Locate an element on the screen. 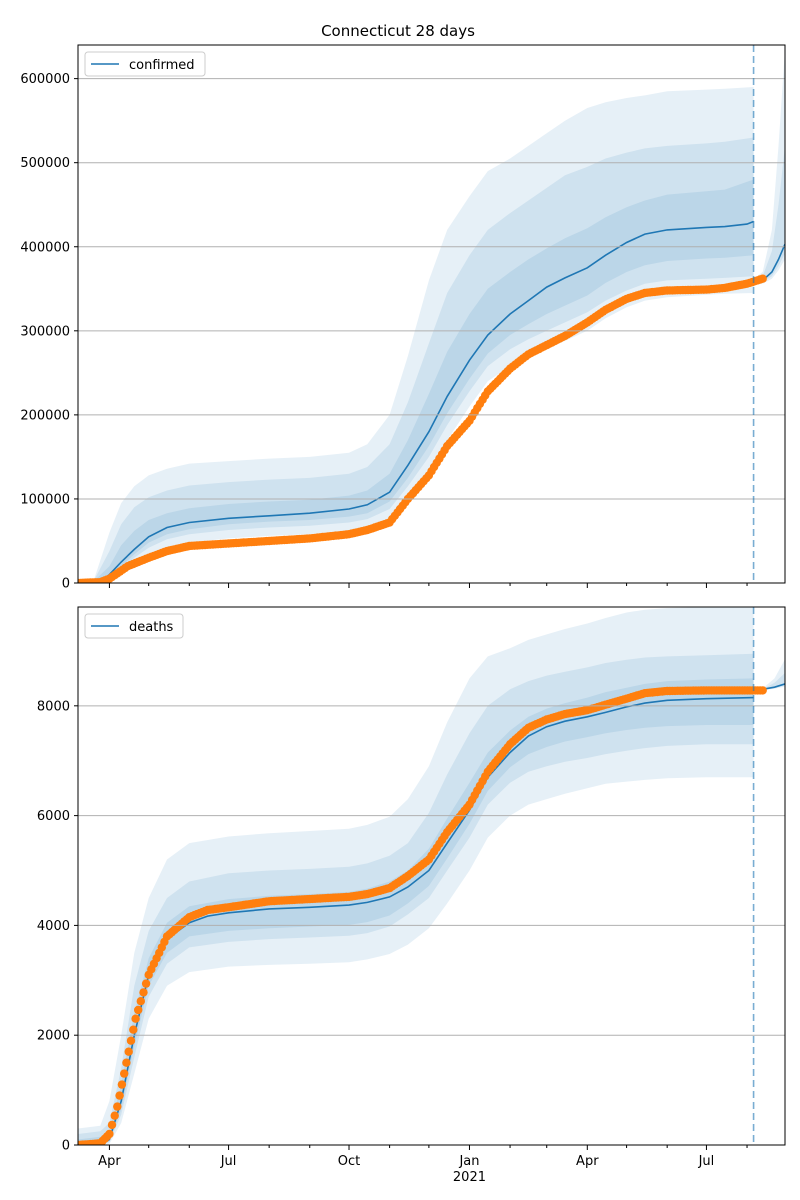 The width and height of the screenshot is (800, 1200). y-tick-label: 400000 is located at coordinates (45, 247).